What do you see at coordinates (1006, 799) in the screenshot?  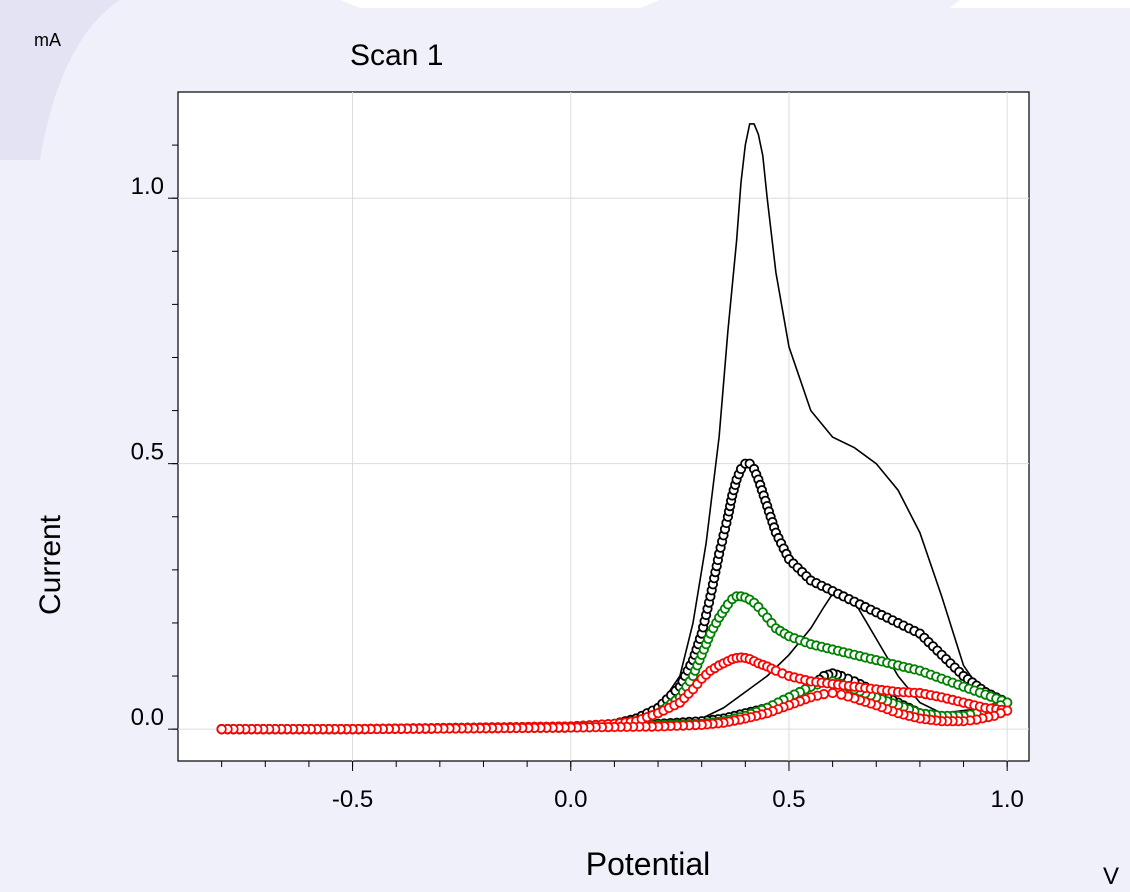 I see `x-tick-label: 1.0` at bounding box center [1006, 799].